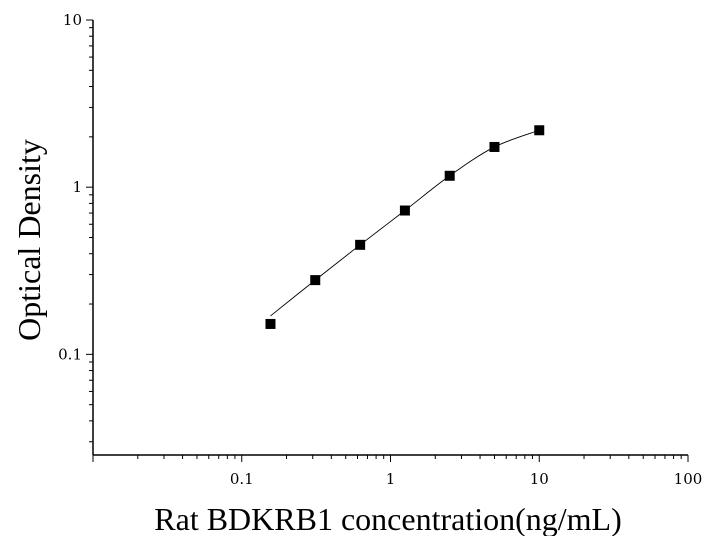 The width and height of the screenshot is (702, 536). What do you see at coordinates (75, 227) in the screenshot?
I see `y-axis-ticks: 0.1 1 10` at bounding box center [75, 227].